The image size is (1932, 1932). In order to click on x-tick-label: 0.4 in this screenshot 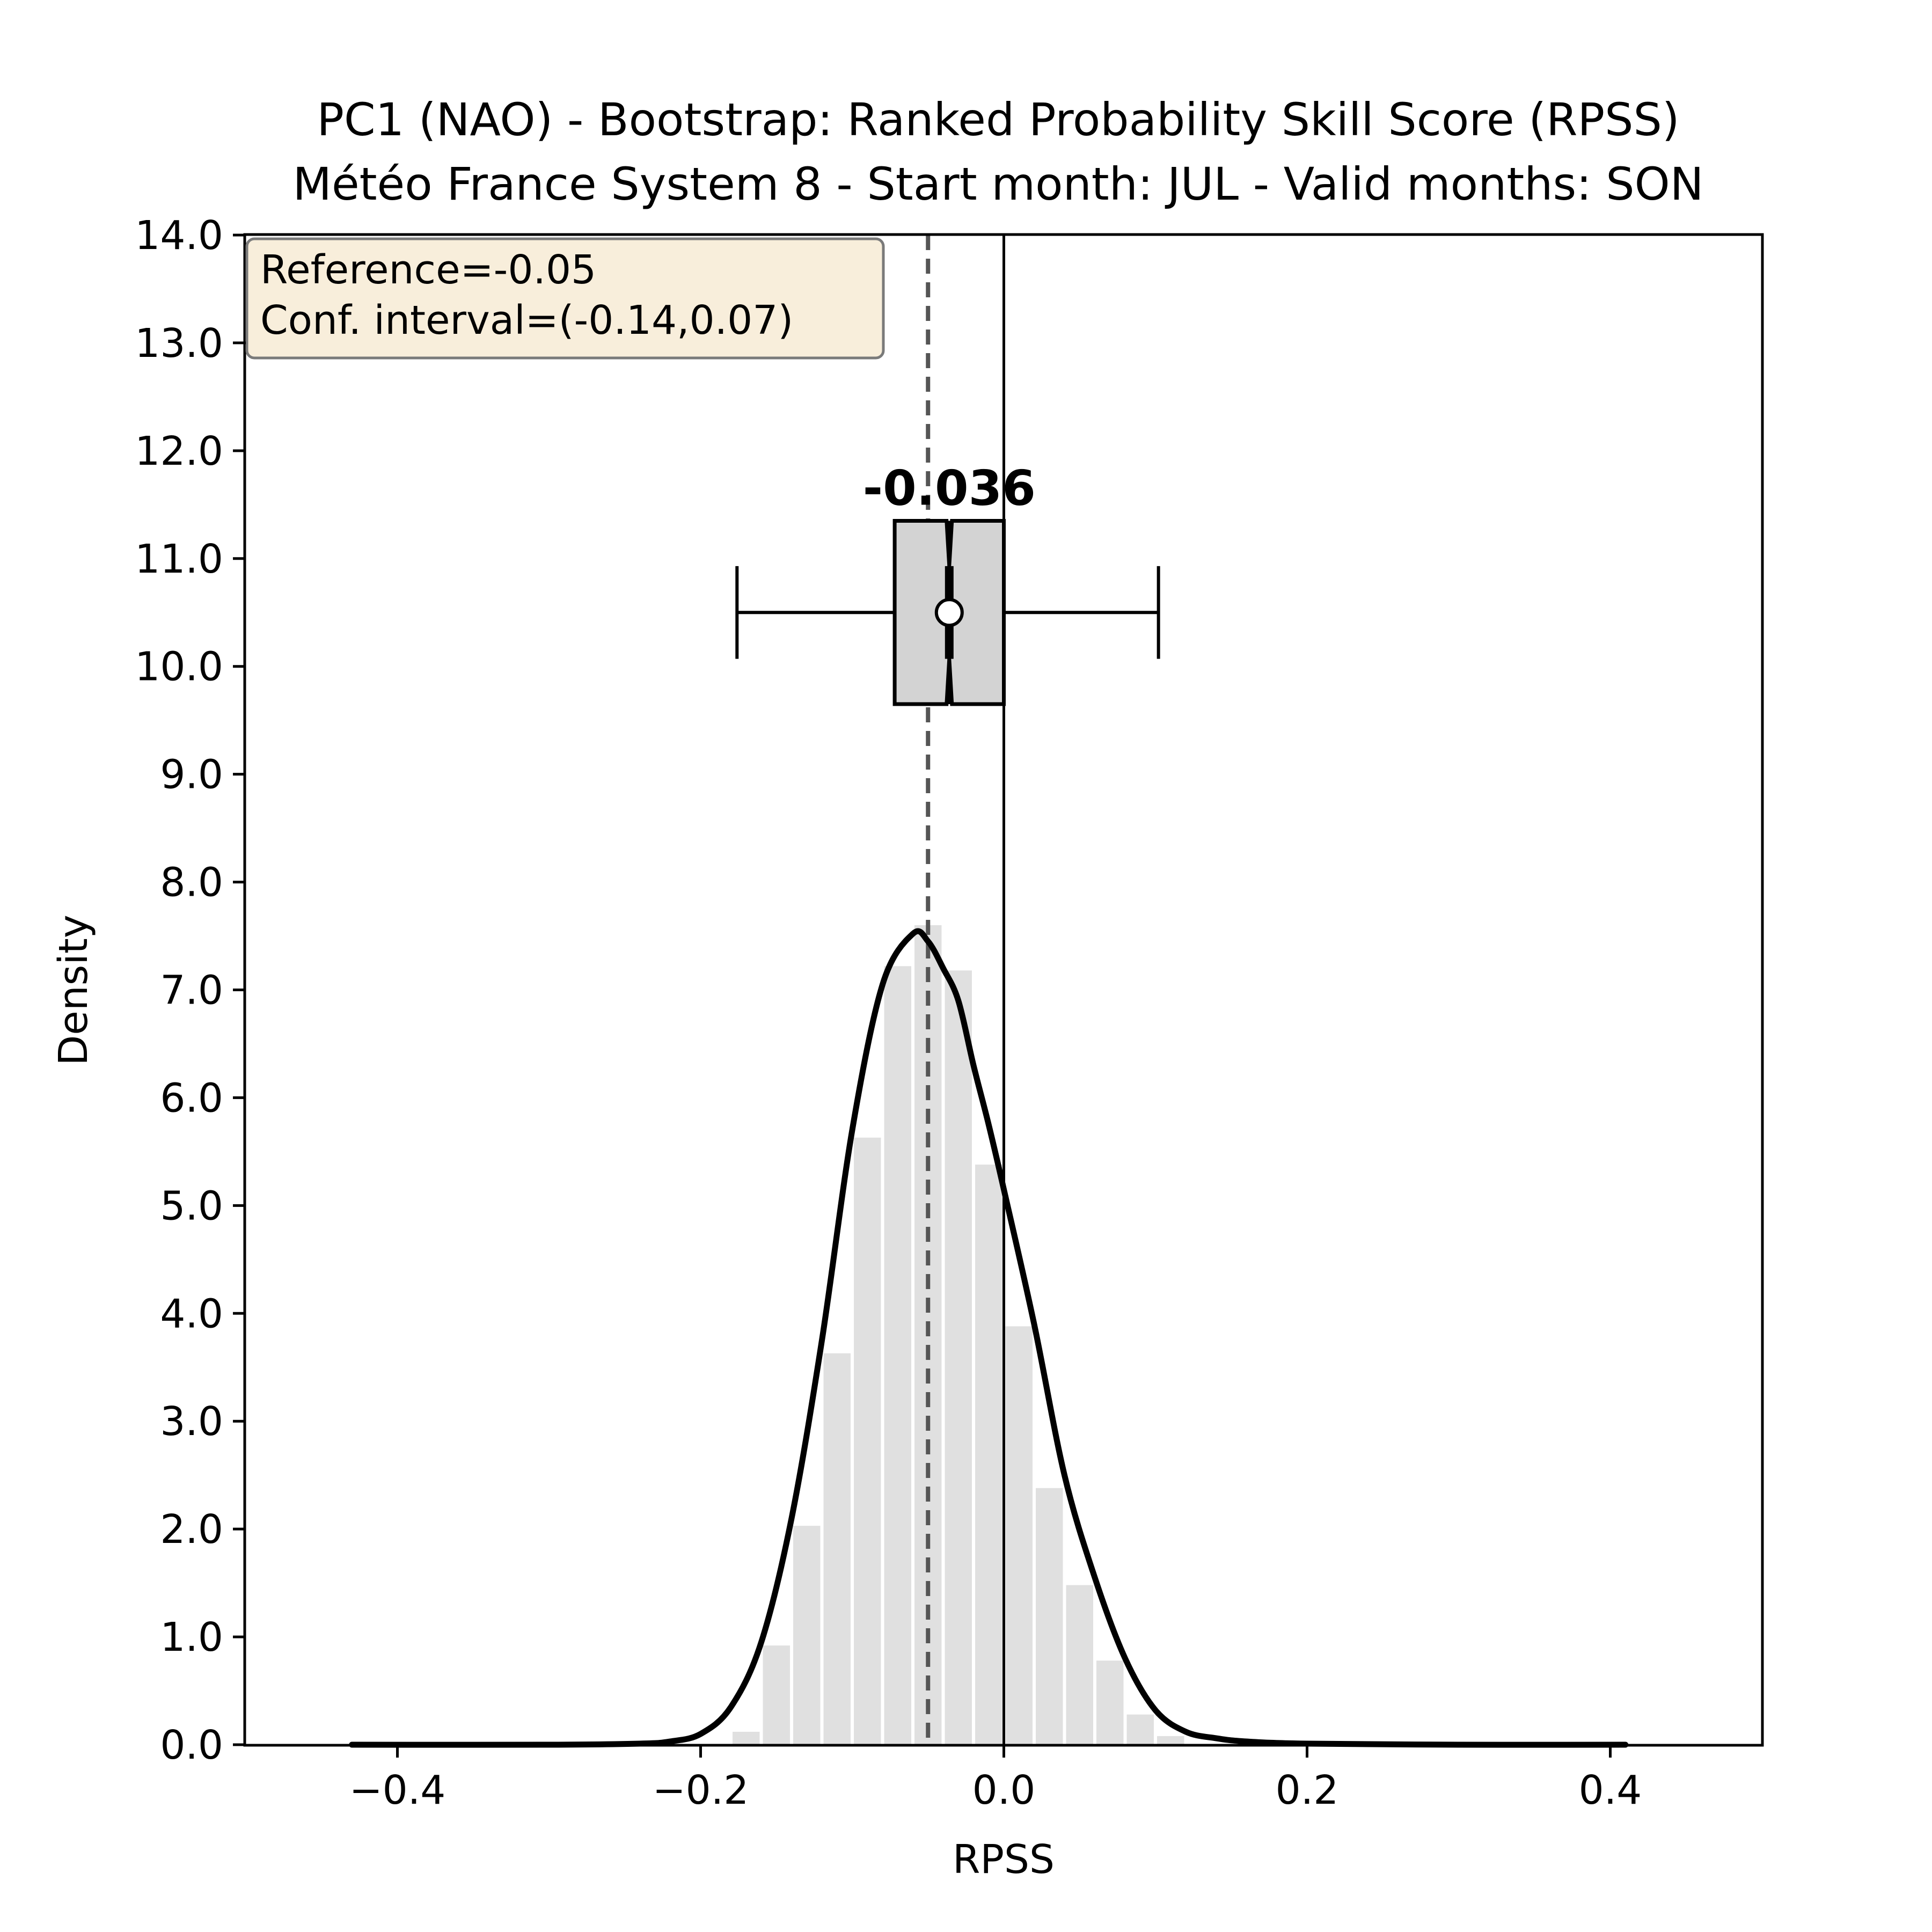, I will do `click(1610, 1790)`.